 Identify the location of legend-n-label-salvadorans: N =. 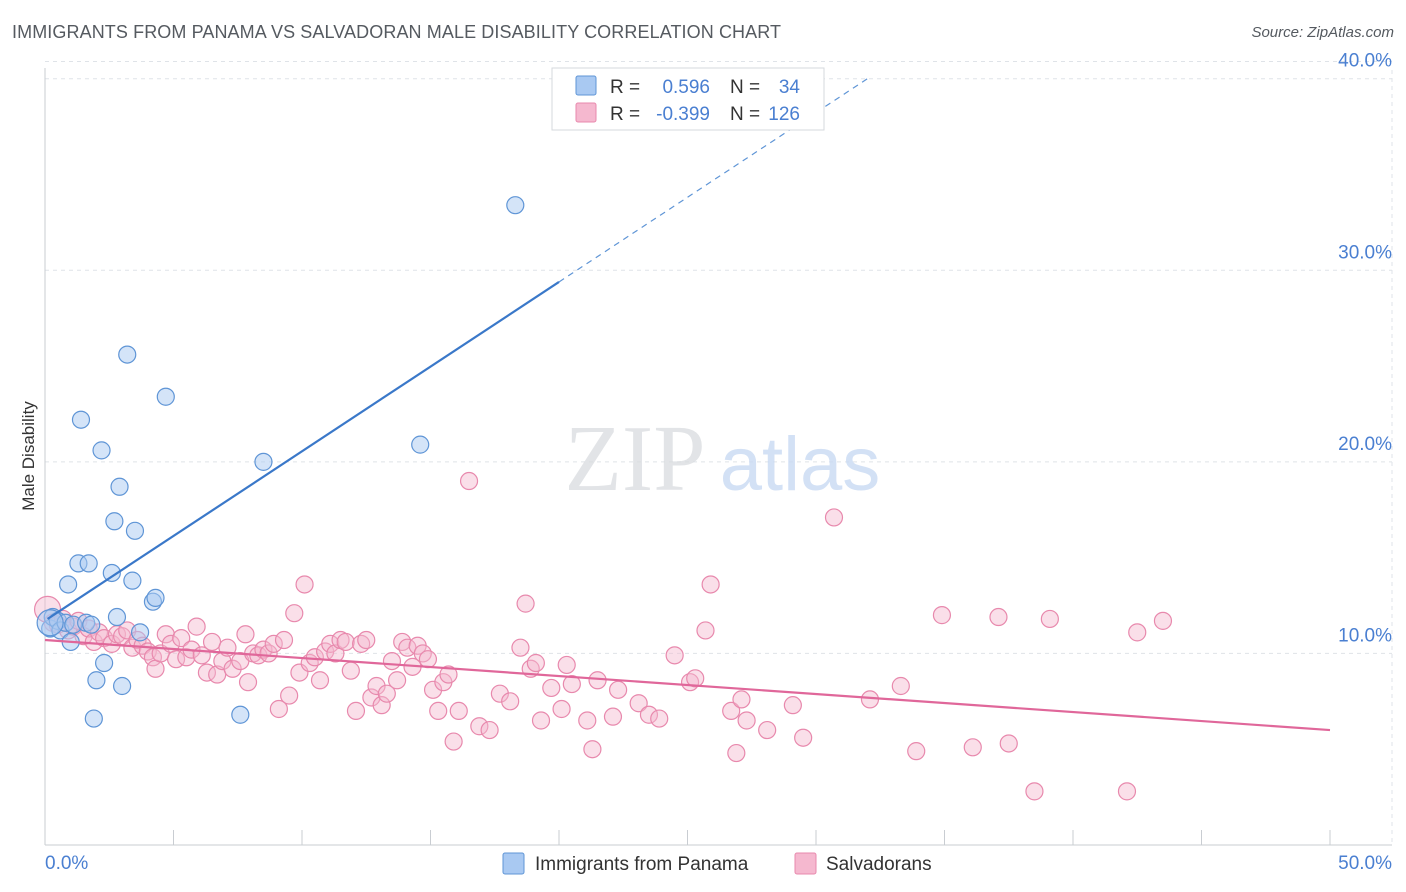
(745, 114).